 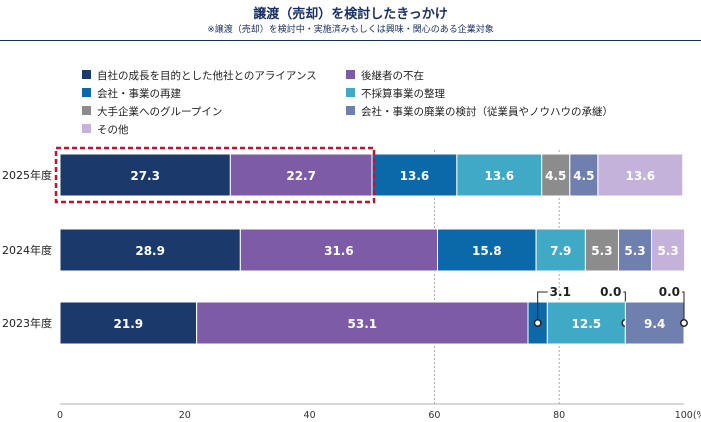 What do you see at coordinates (185, 415) in the screenshot?
I see `x-tick-label: 20` at bounding box center [185, 415].